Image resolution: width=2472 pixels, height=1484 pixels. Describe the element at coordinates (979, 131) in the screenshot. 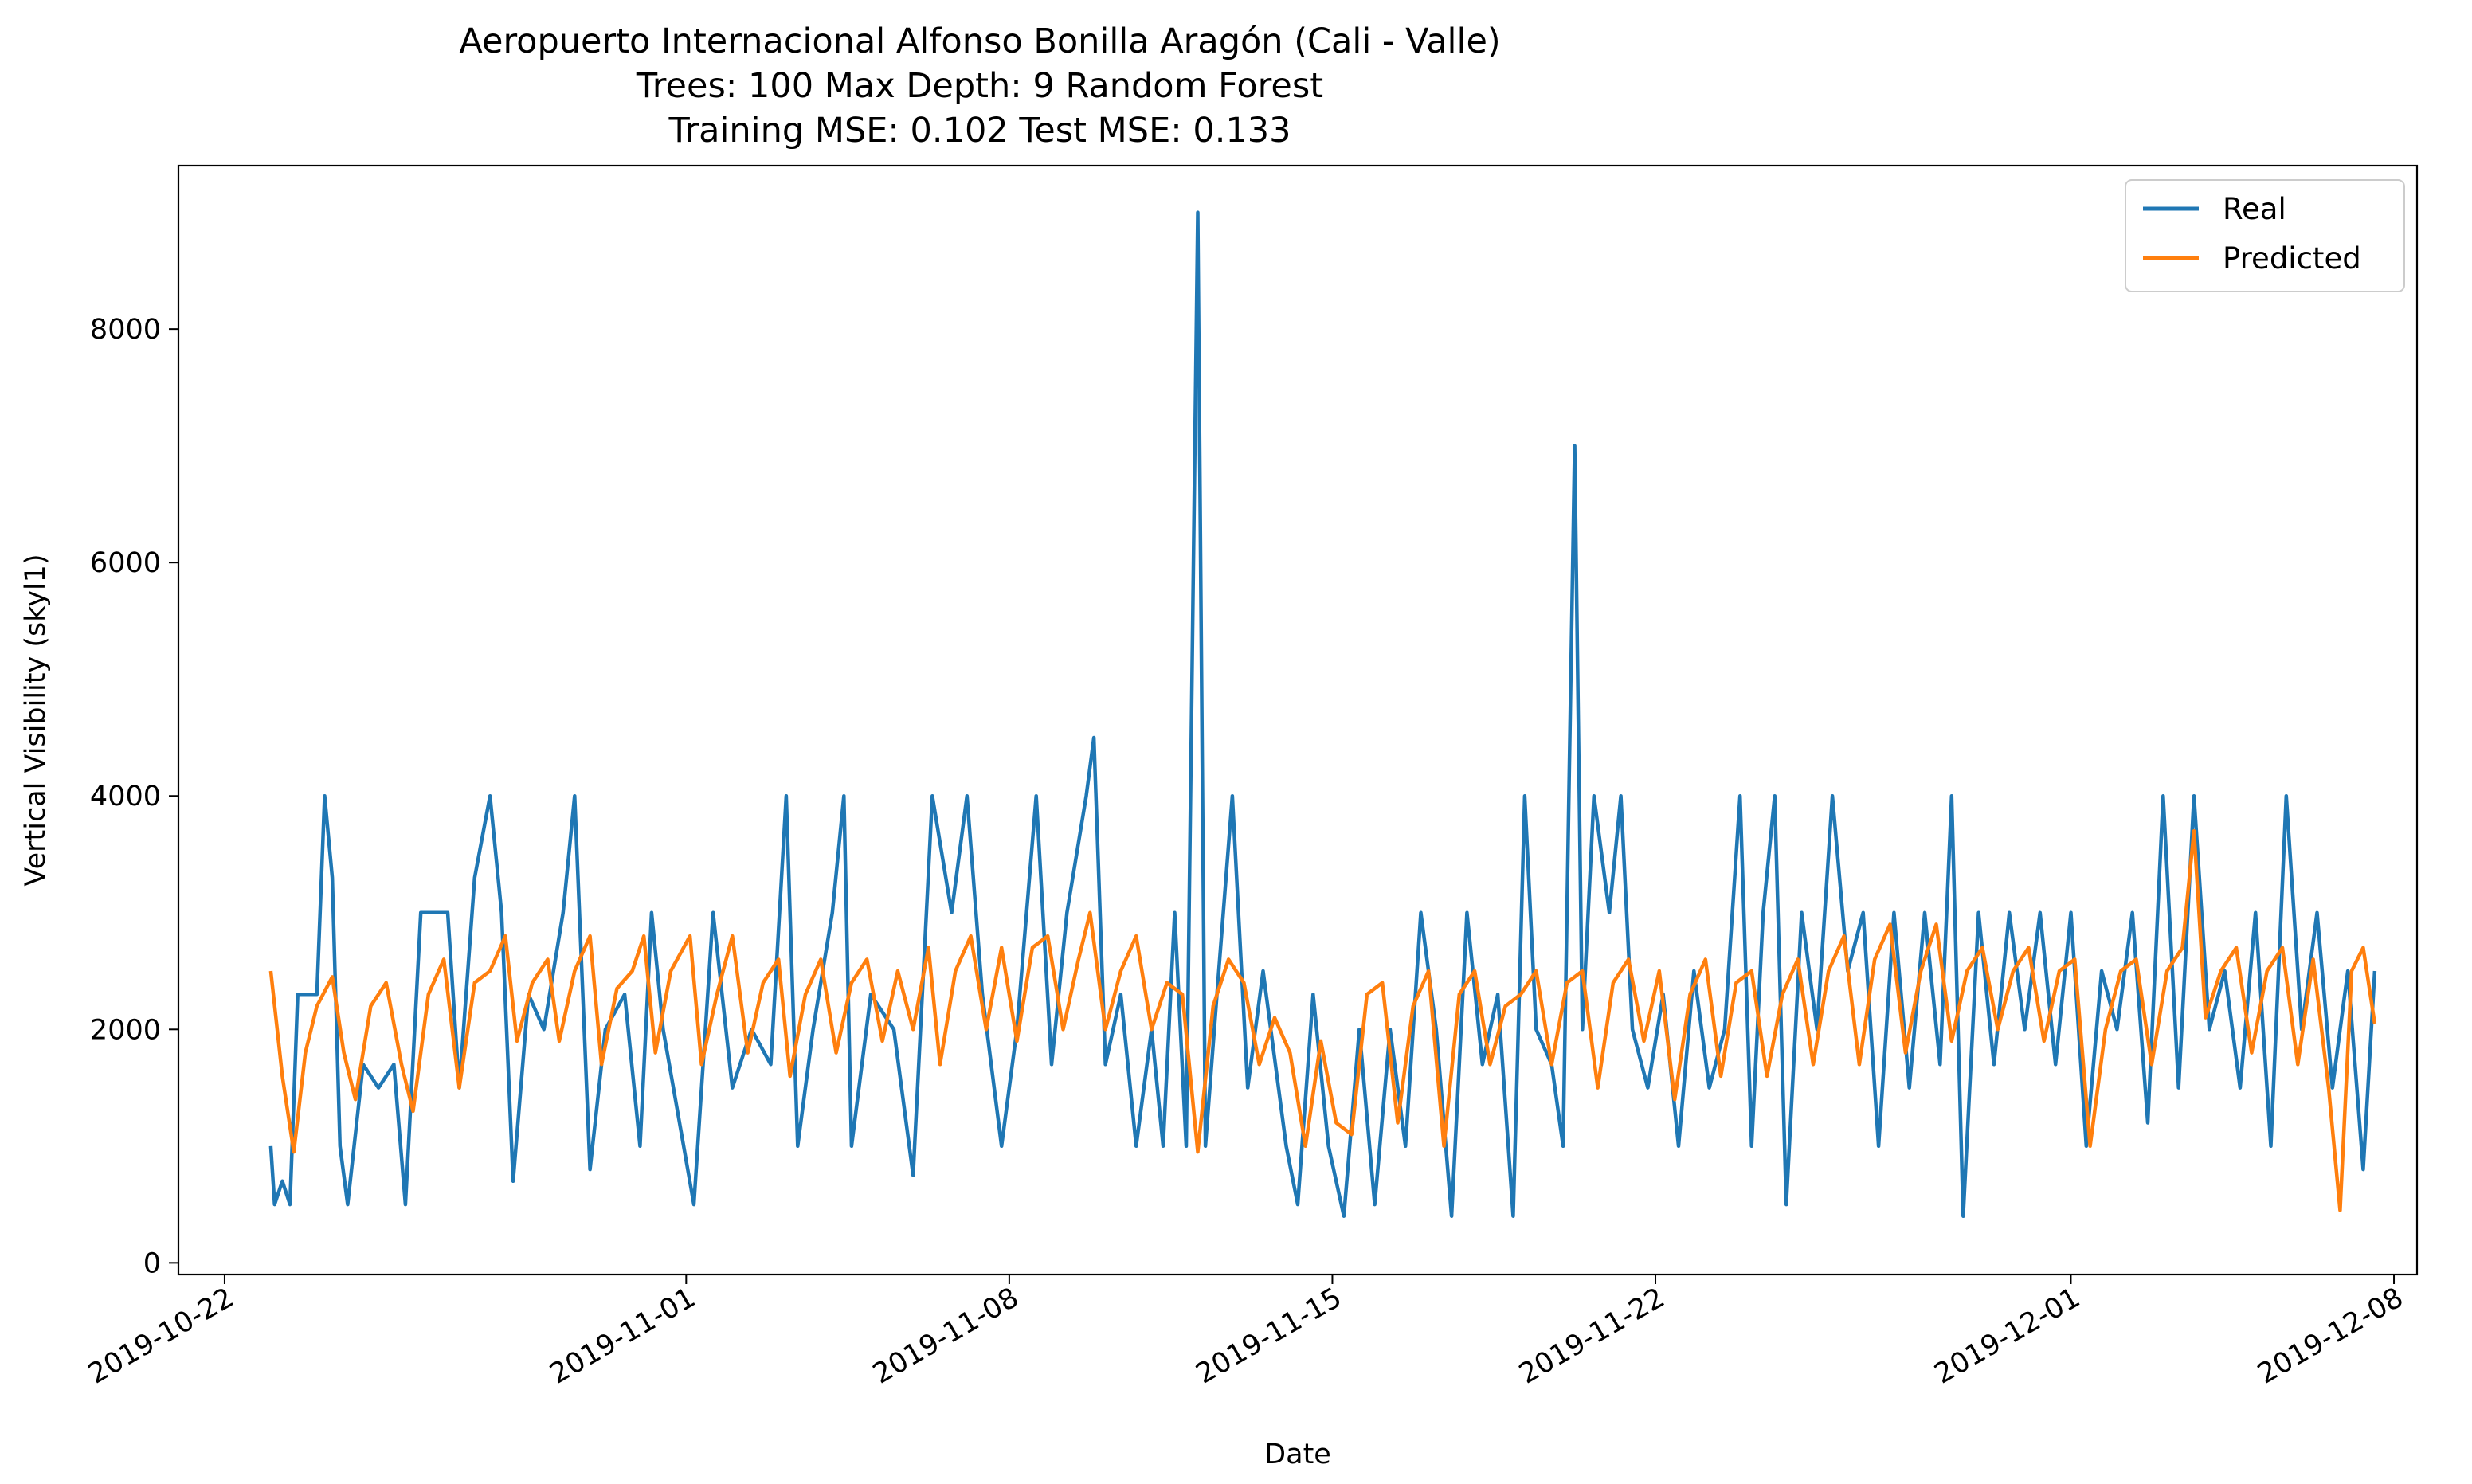

I see `chart-title-line-3: Training MSE: 0.102 Test MSE: 0.133` at that location.